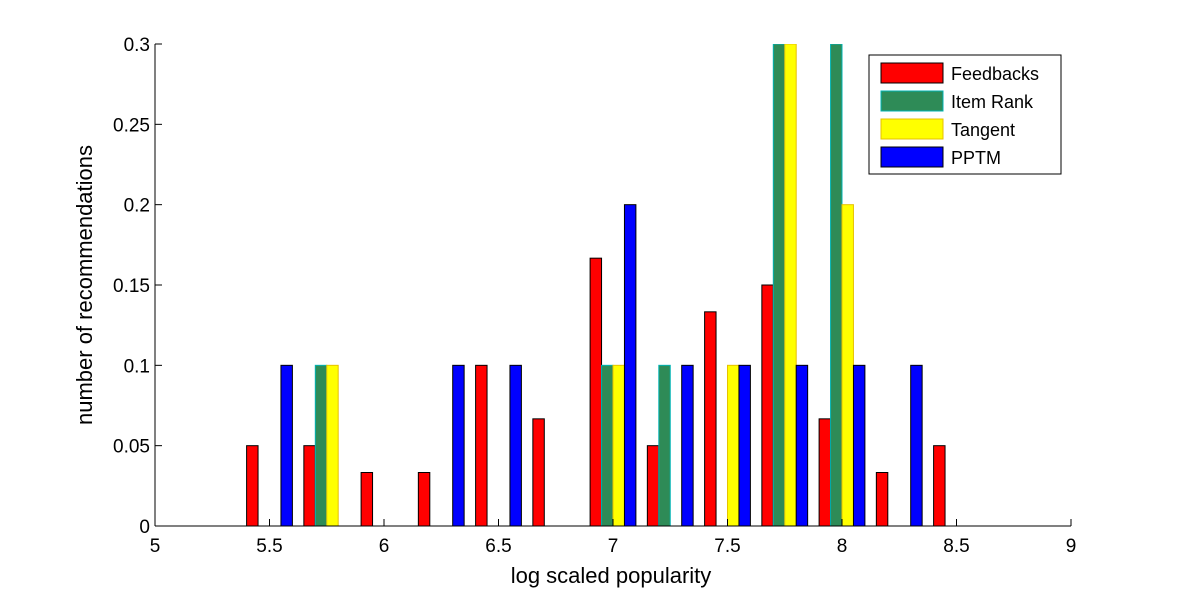 This screenshot has height=591, width=1183. Describe the element at coordinates (995, 74) in the screenshot. I see `legend-label: Feedbacks` at that location.